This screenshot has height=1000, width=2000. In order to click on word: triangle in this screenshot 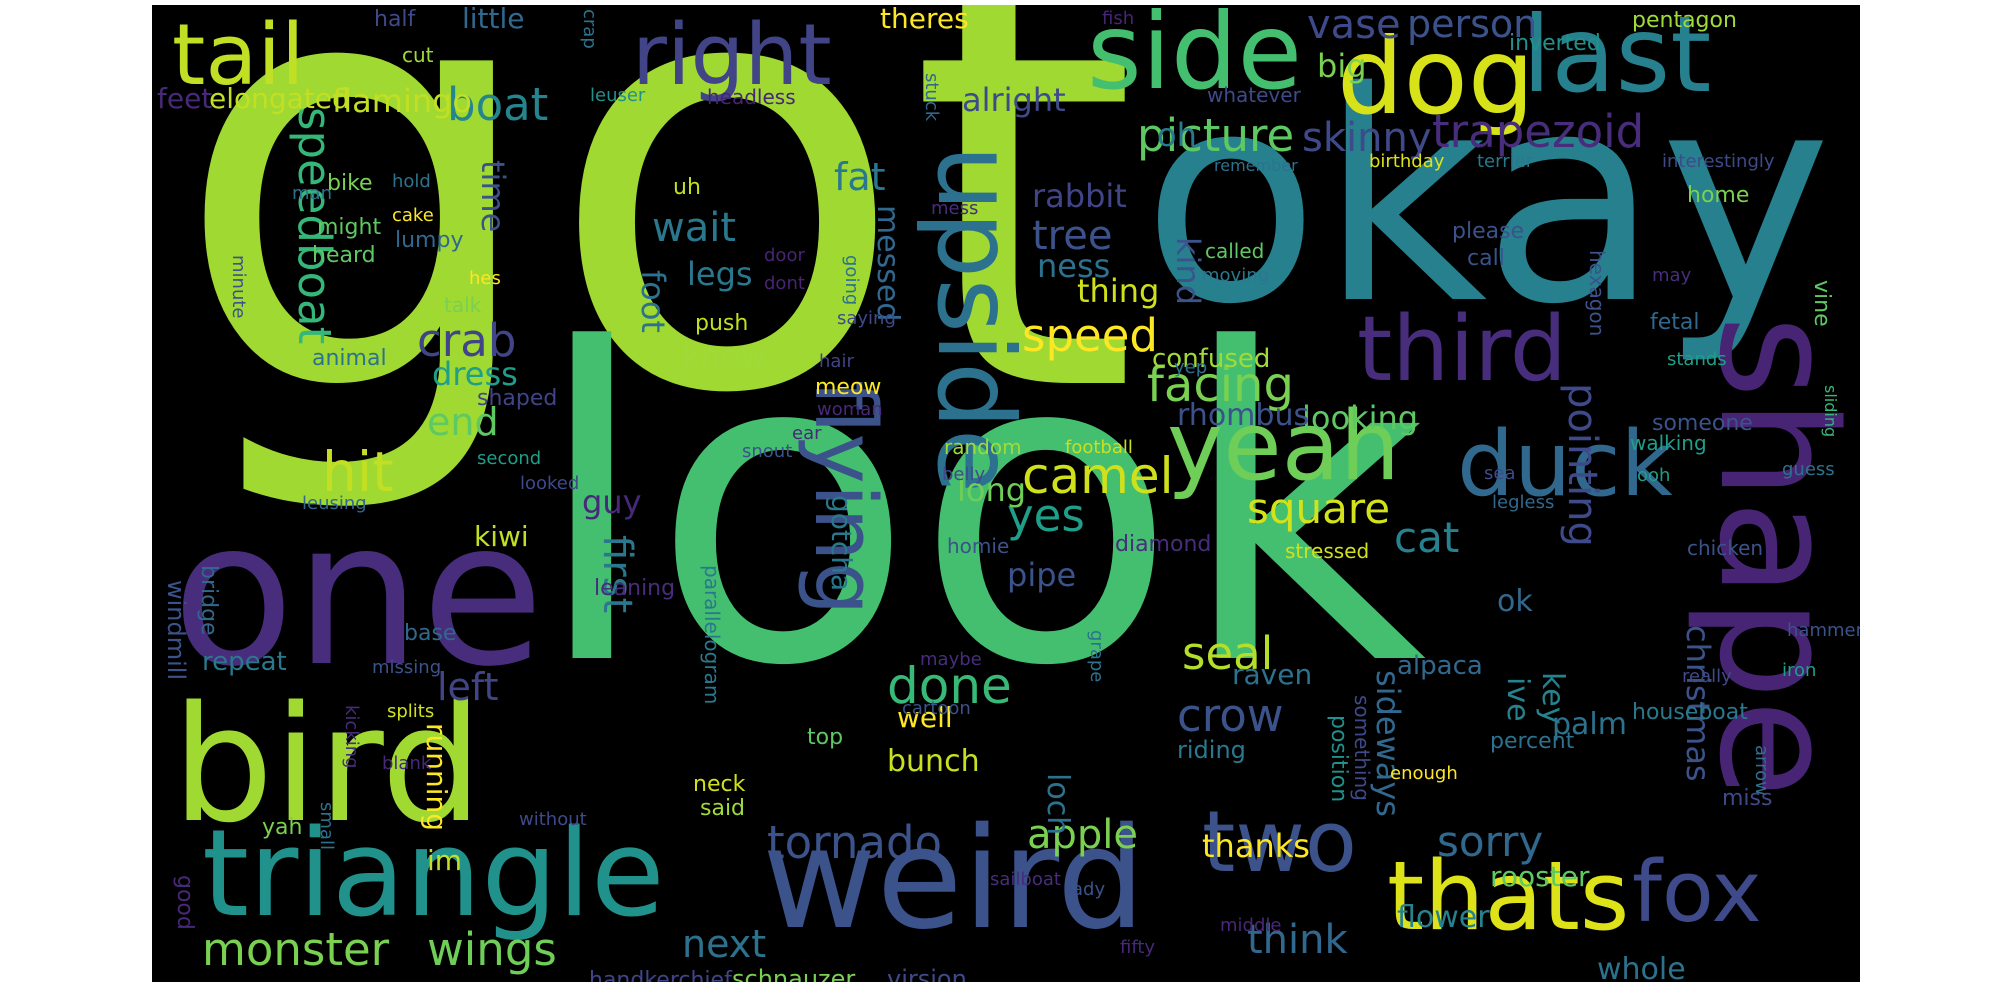, I will do `click(433, 874)`.